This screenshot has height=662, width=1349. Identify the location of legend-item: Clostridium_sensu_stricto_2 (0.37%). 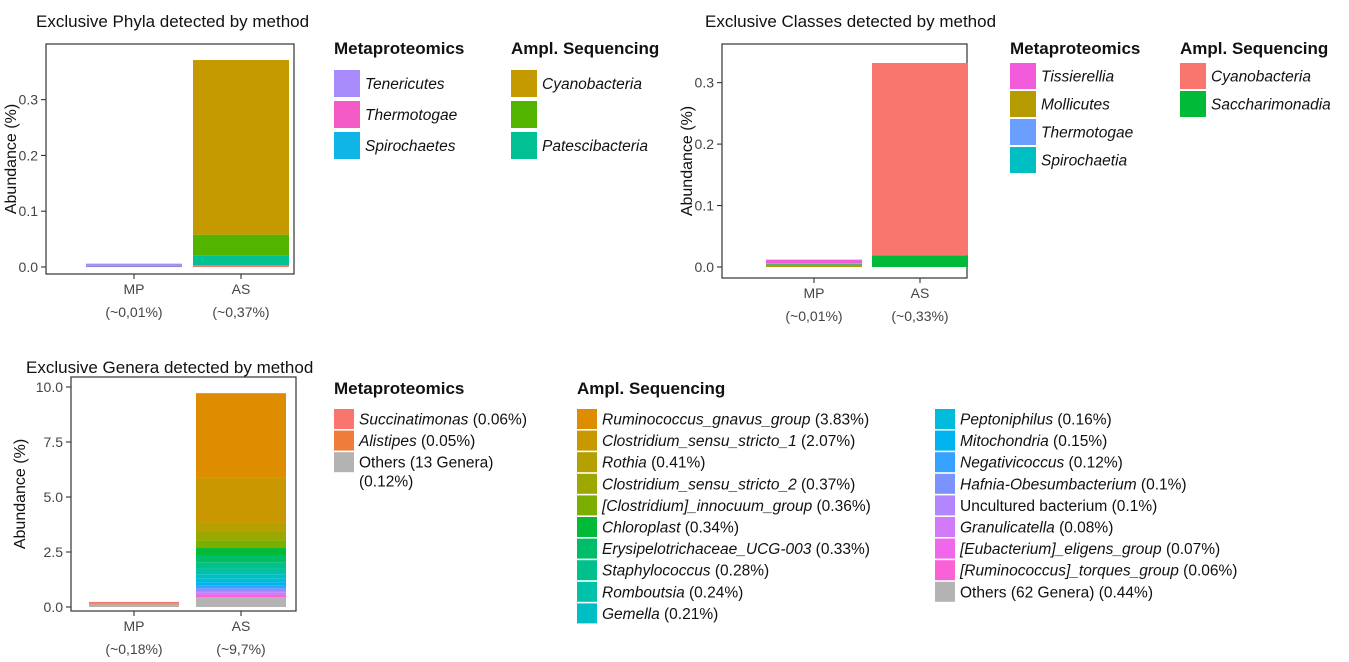
(728, 484).